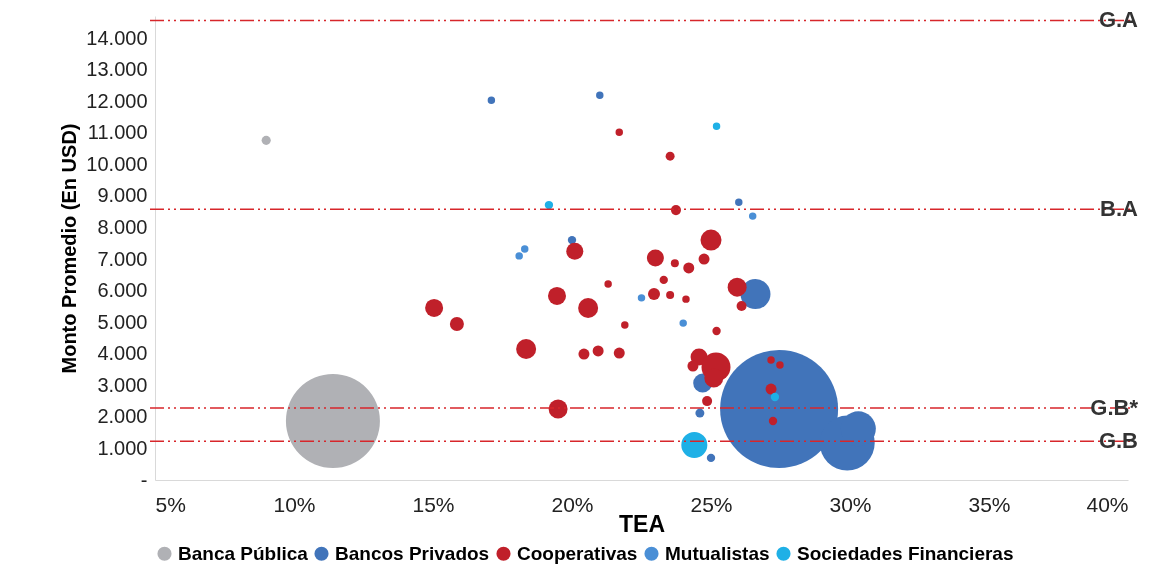 Image resolution: width=1169 pixels, height=586 pixels. I want to click on ref-line-label: G.A, so click(1118, 20).